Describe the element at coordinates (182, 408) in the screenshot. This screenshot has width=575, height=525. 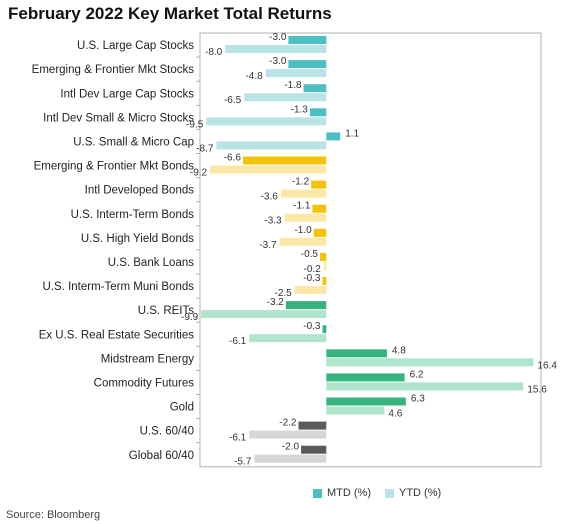
I see `category-label: Gold` at that location.